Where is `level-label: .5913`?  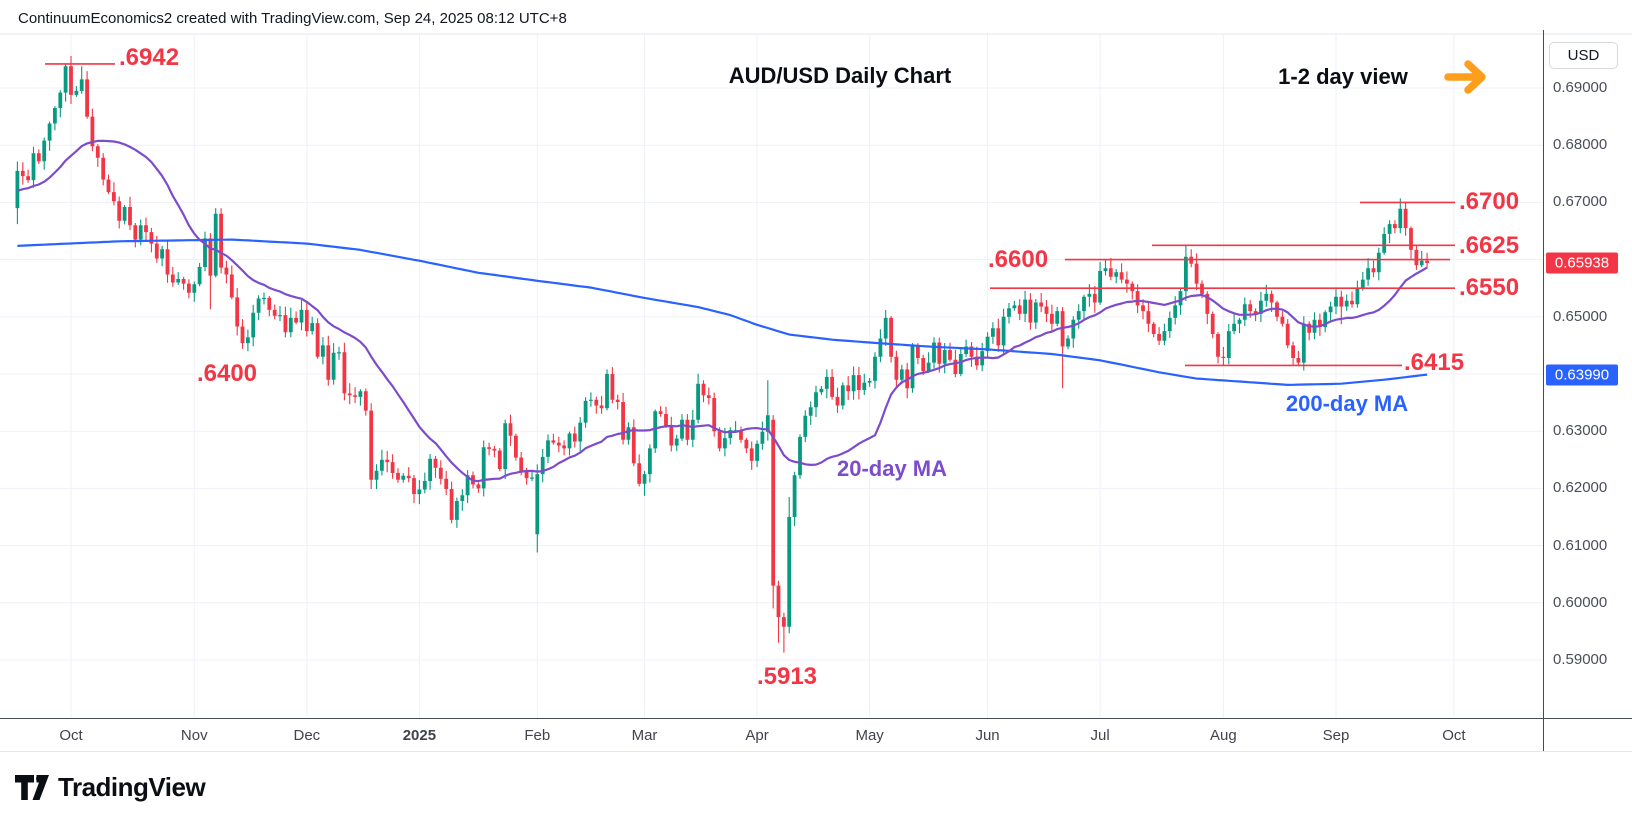 level-label: .5913 is located at coordinates (787, 676).